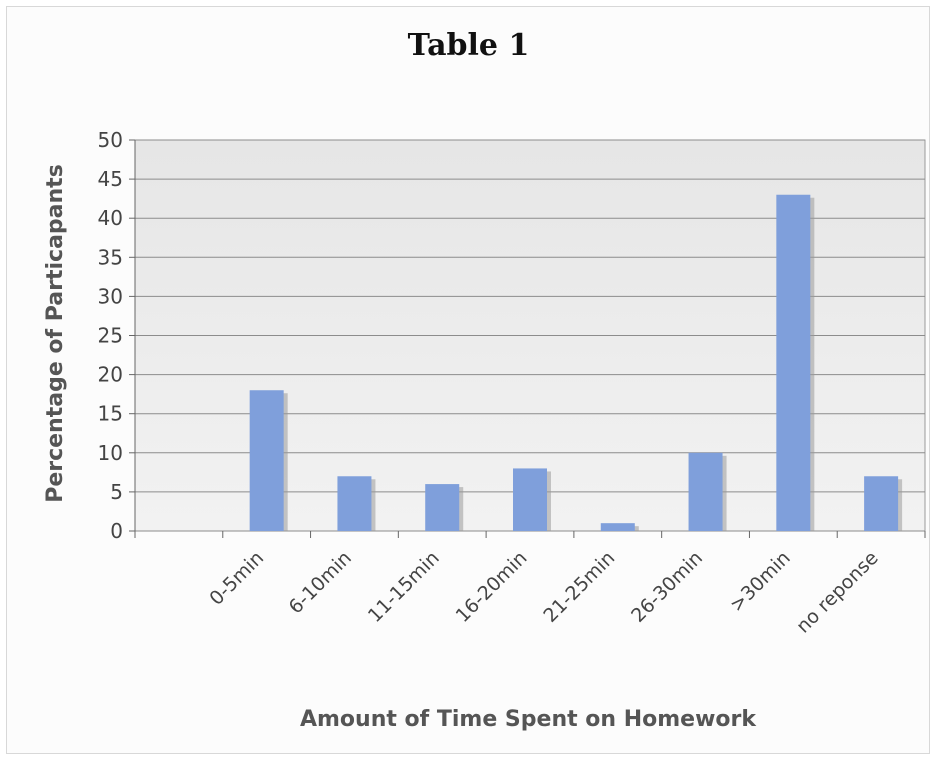 The height and width of the screenshot is (759, 937). What do you see at coordinates (442, 507) in the screenshot?
I see `bar-11-15min` at bounding box center [442, 507].